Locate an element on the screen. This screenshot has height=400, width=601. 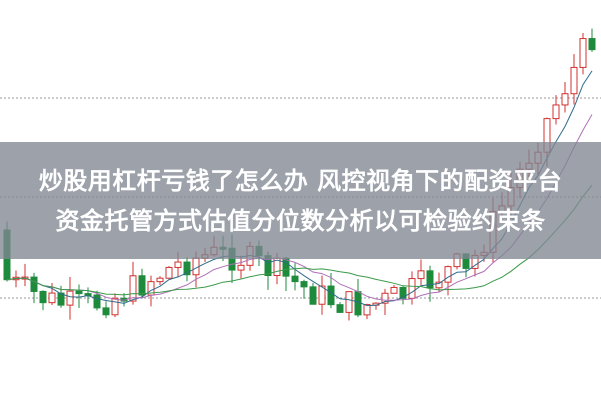
title-line-1: 炒股用杠杆亏钱了怎么办 风控视角下的配资平台 is located at coordinates (300, 180).